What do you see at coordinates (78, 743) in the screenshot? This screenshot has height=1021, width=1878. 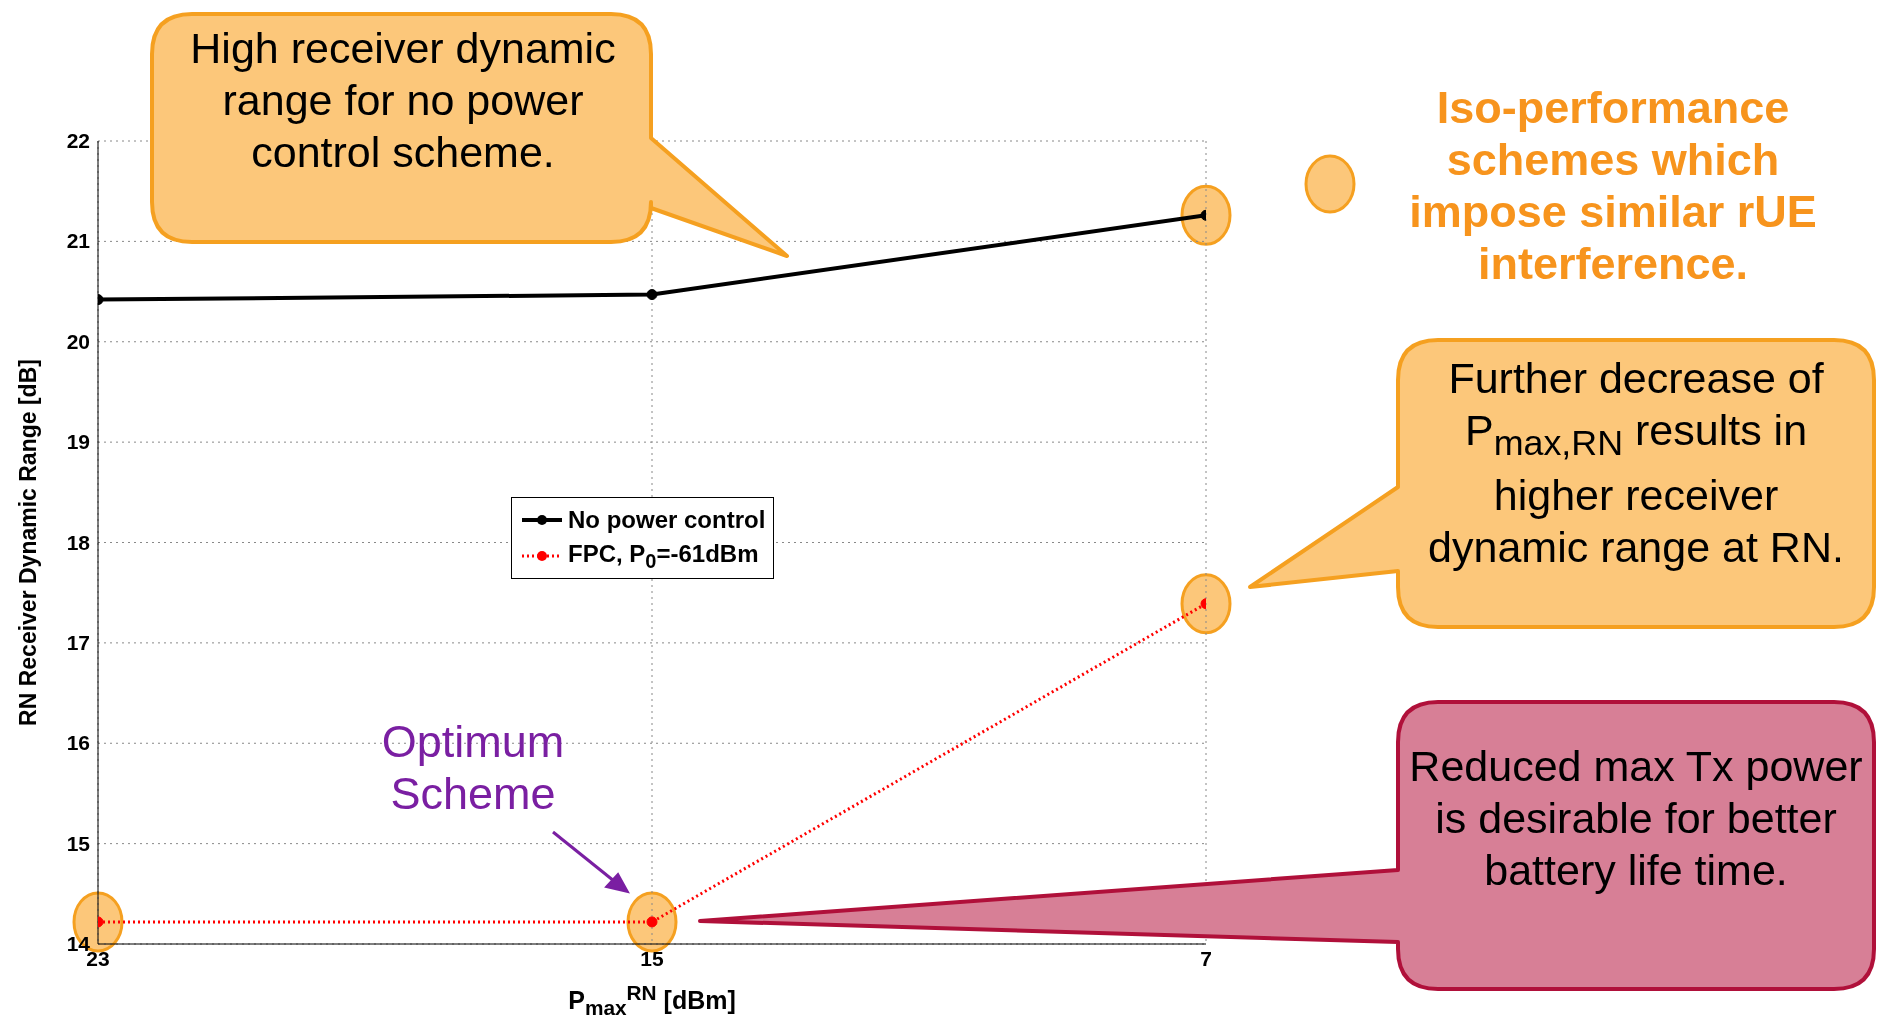 I see `y-tick-label: 16` at bounding box center [78, 743].